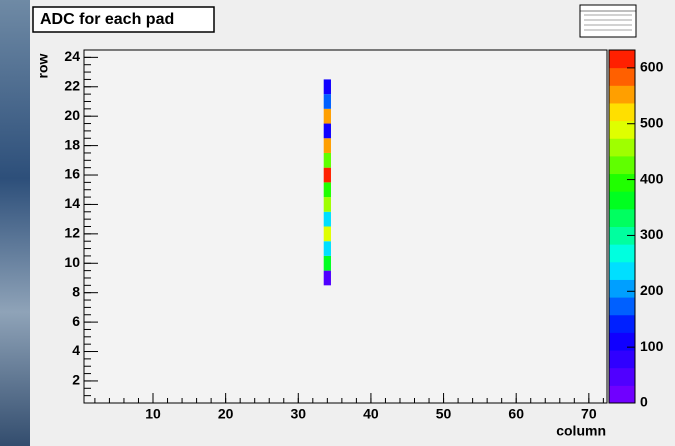 Image resolution: width=675 pixels, height=446 pixels. I want to click on chart-title: ADC for each pad, so click(107, 19).